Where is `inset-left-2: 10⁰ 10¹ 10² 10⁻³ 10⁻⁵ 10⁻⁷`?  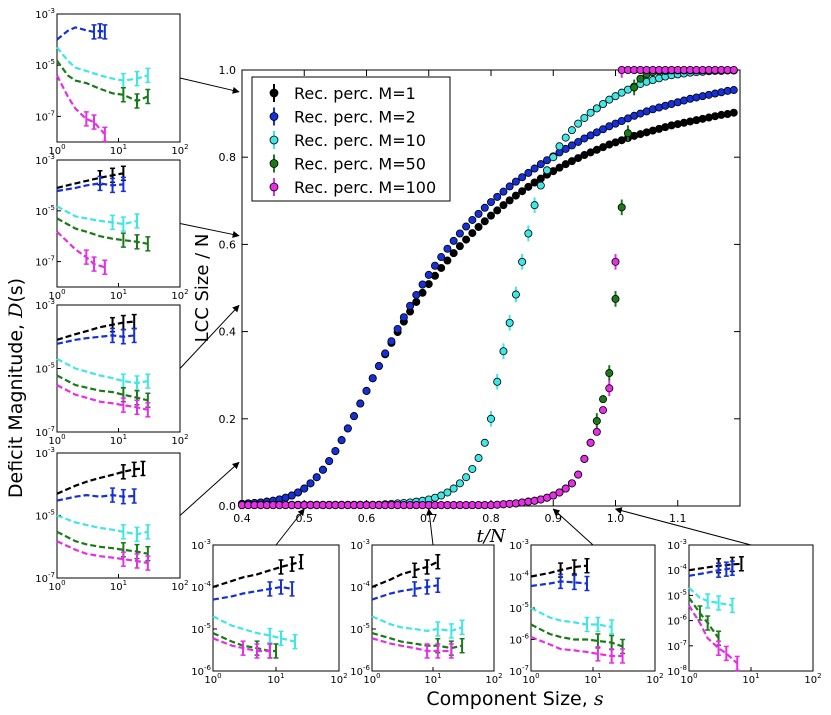 inset-left-2: 10⁰ 10¹ 10² 10⁻³ 10⁻⁵ 10⁻⁷ is located at coordinates (111, 227).